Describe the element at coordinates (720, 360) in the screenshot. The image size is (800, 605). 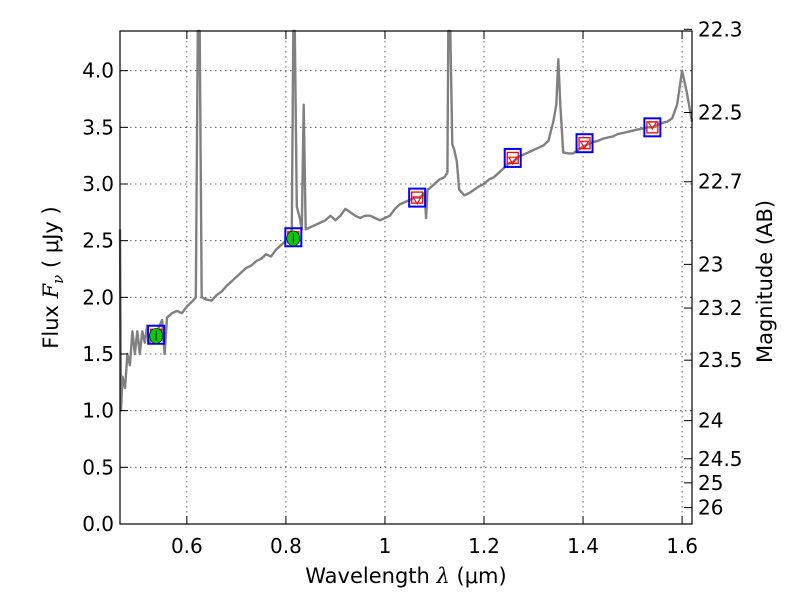
I see `y2-tick-label: 23.5` at that location.